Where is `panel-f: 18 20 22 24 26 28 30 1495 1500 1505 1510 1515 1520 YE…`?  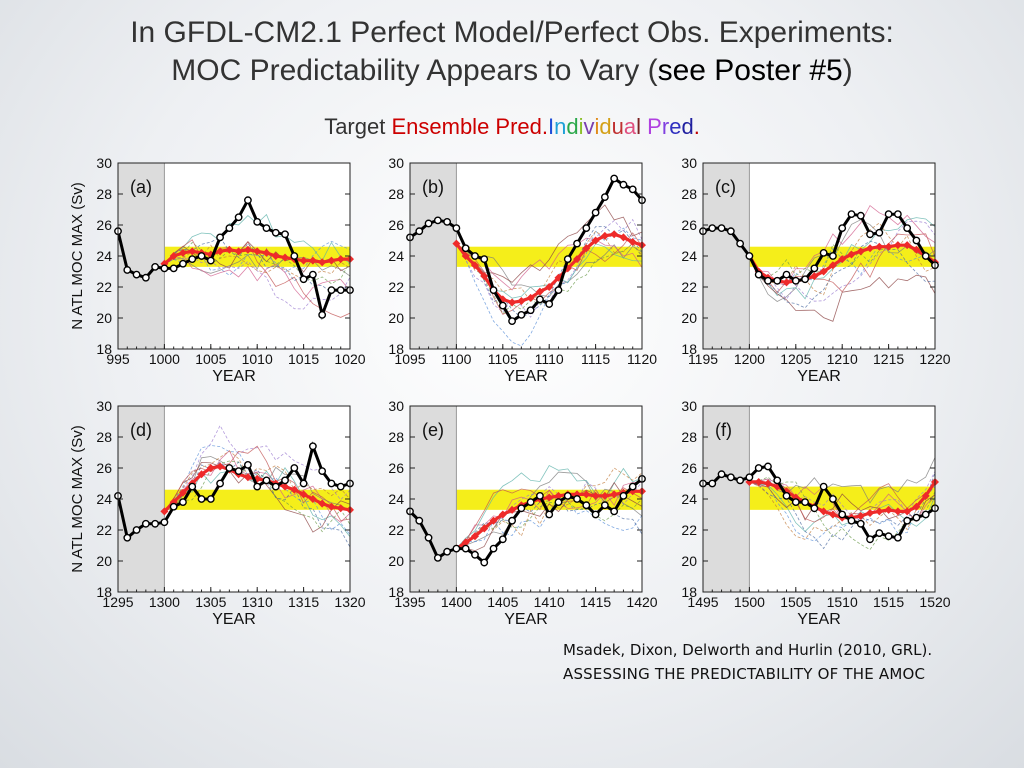
panel-f: 18 20 22 24 26 28 30 1495 1500 1505 1510 1515 1520 YE… is located at coordinates (815, 513).